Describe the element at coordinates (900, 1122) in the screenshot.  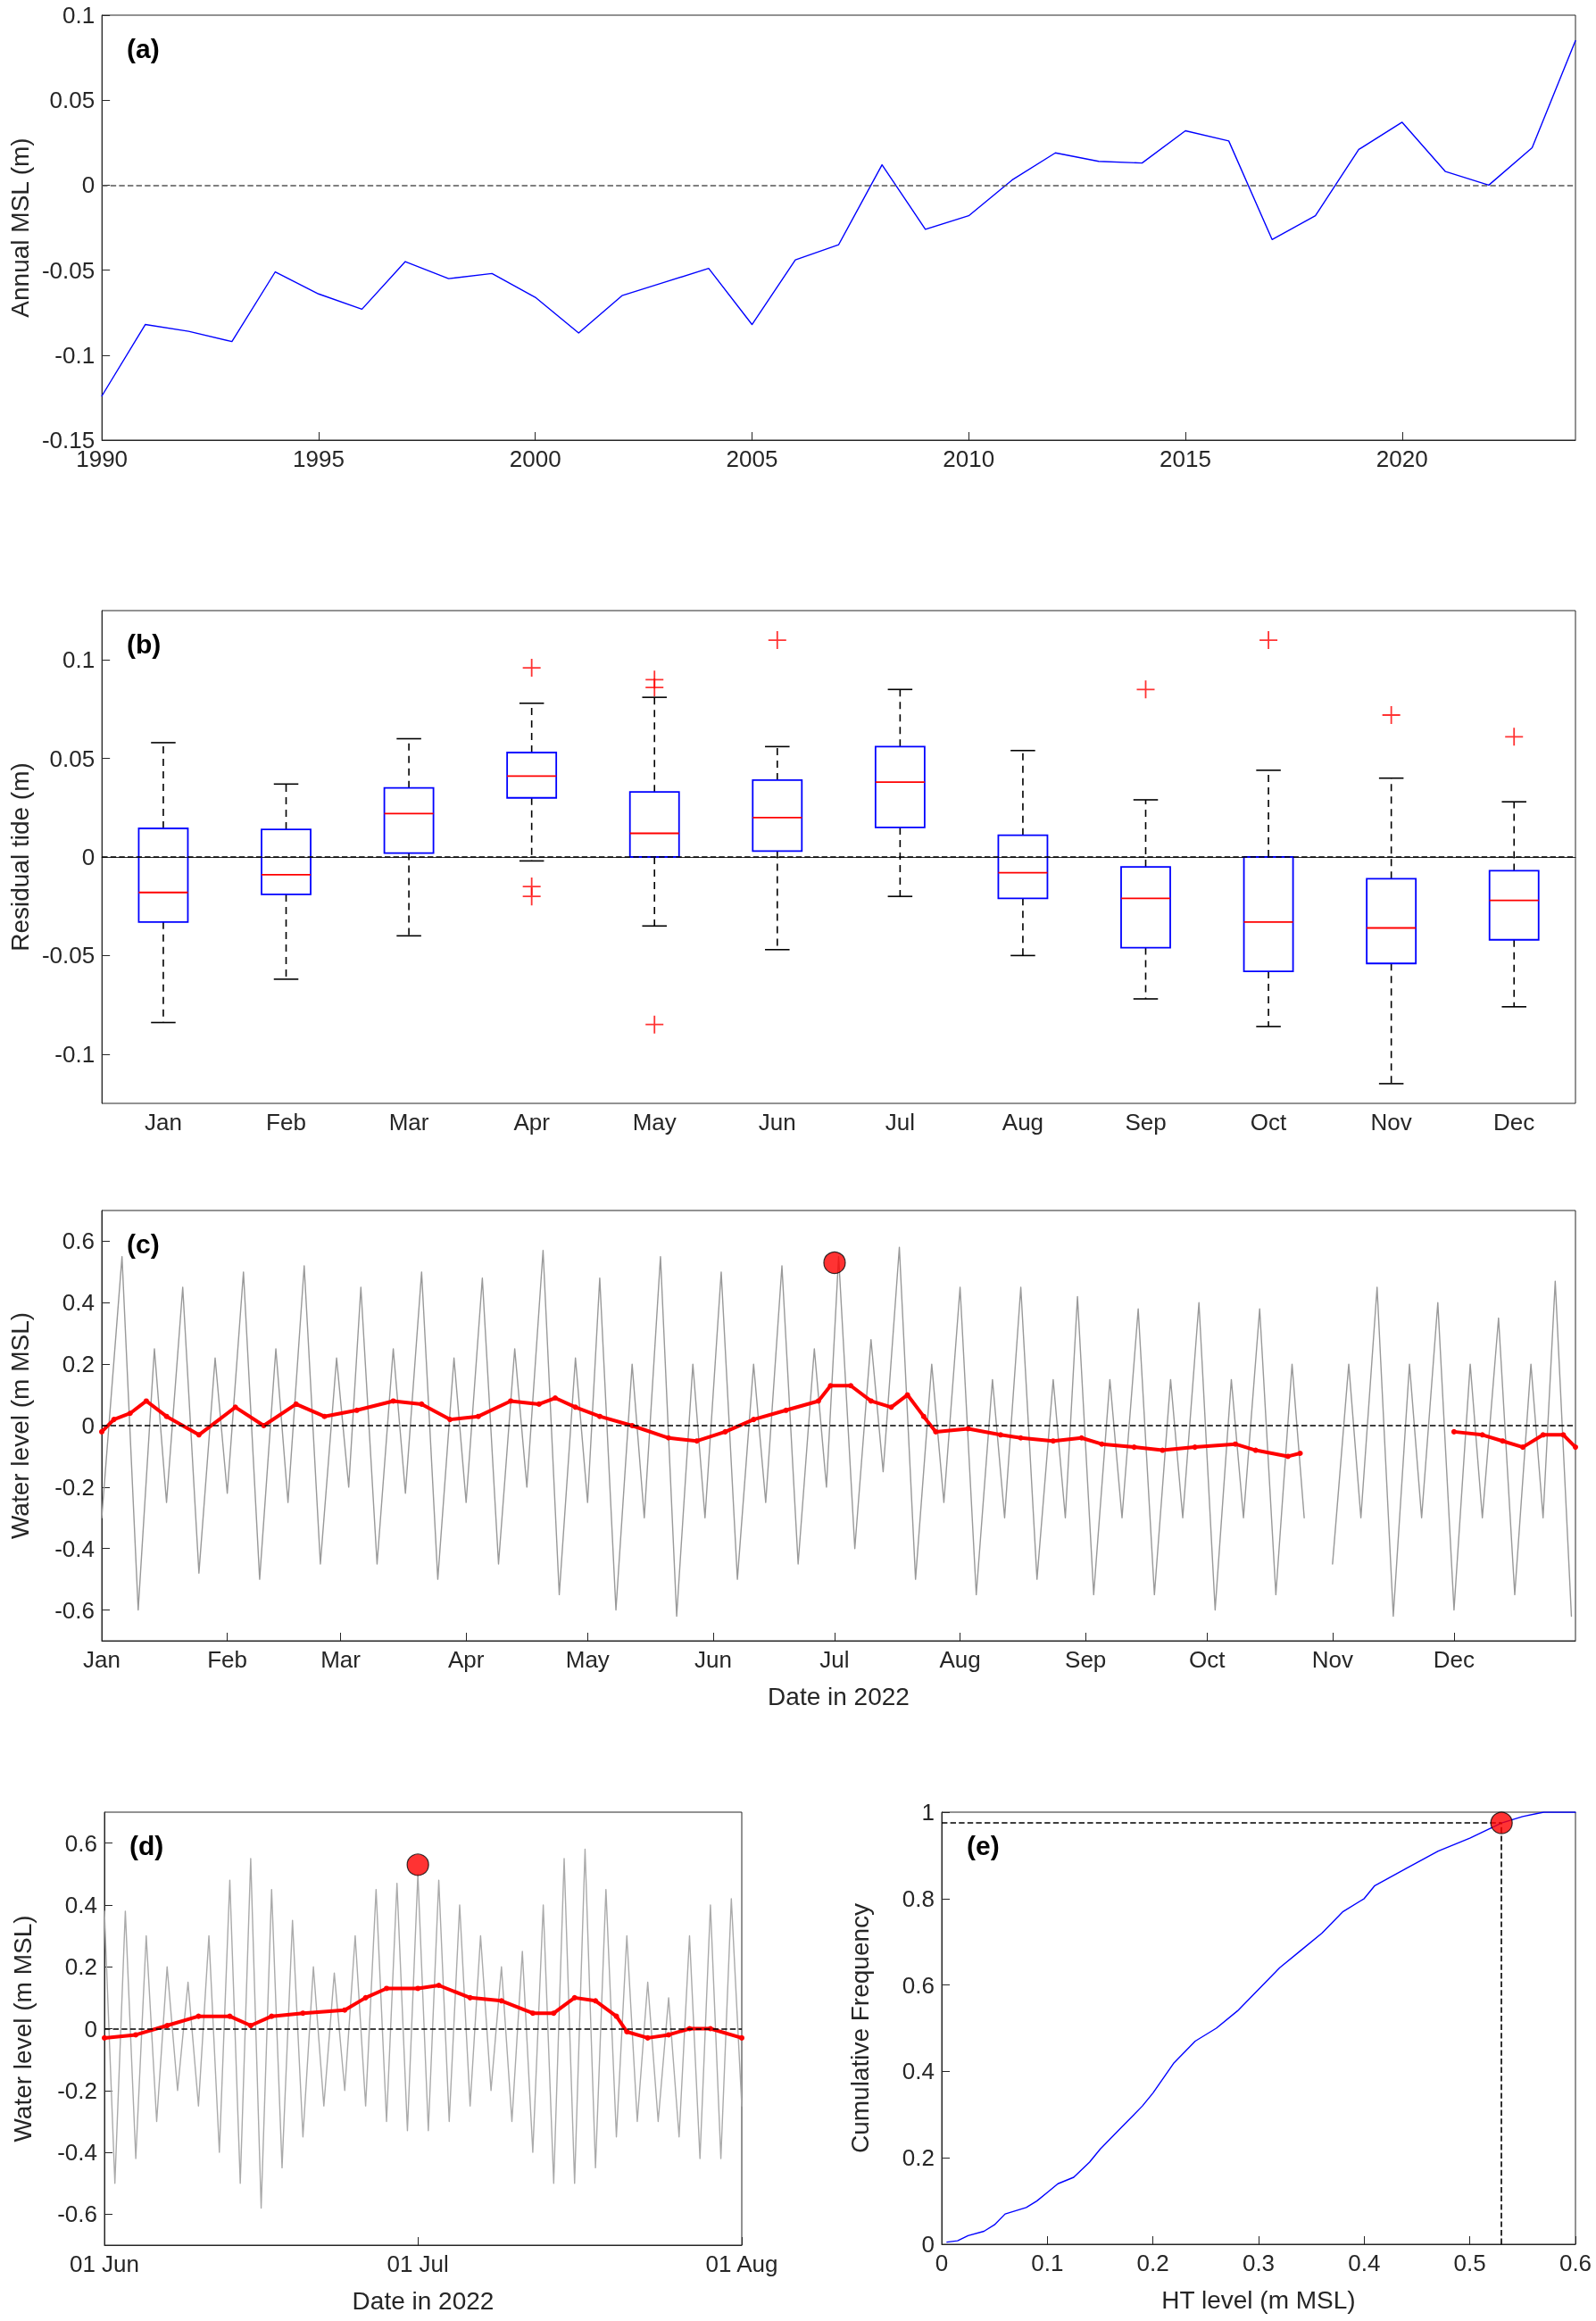
I see `x-tick-label: Jul` at that location.